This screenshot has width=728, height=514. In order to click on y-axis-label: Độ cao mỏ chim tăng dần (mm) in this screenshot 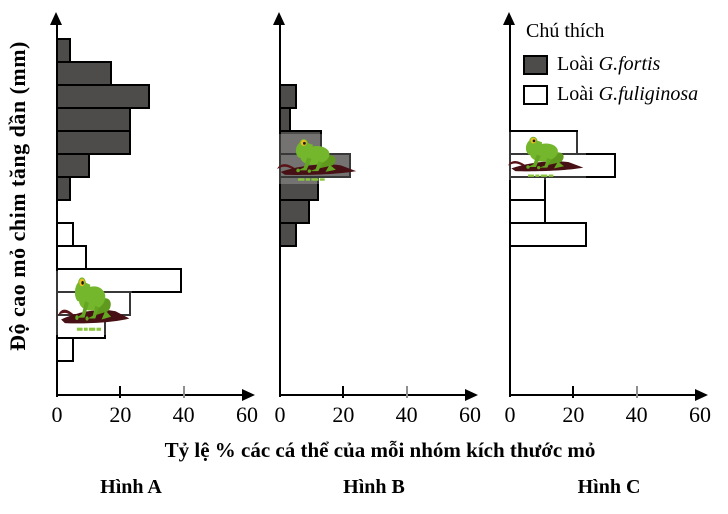, I will do `click(17, 196)`.